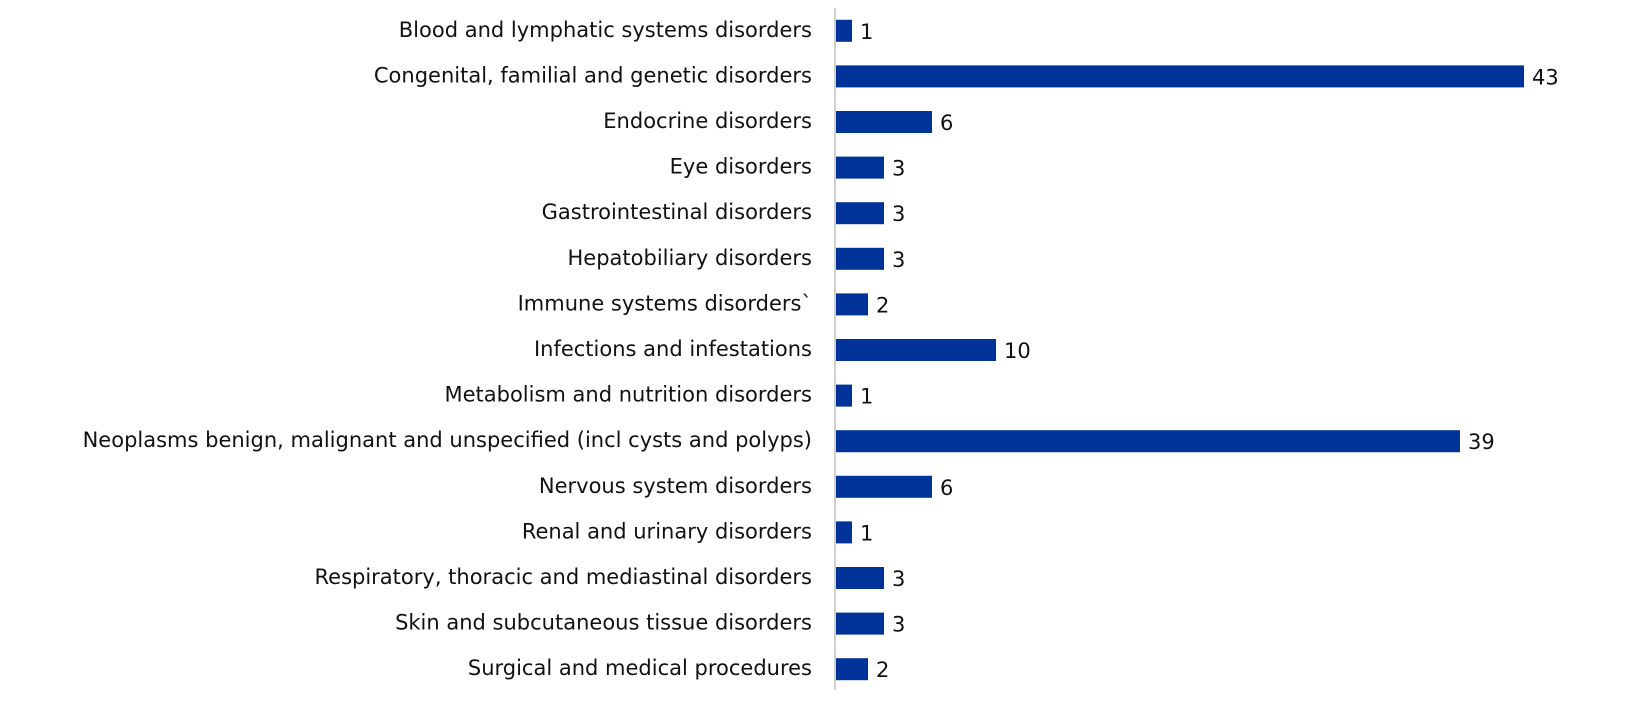 The height and width of the screenshot is (716, 1632). Describe the element at coordinates (640, 668) in the screenshot. I see `category-label: Surgical and medical procedures` at that location.